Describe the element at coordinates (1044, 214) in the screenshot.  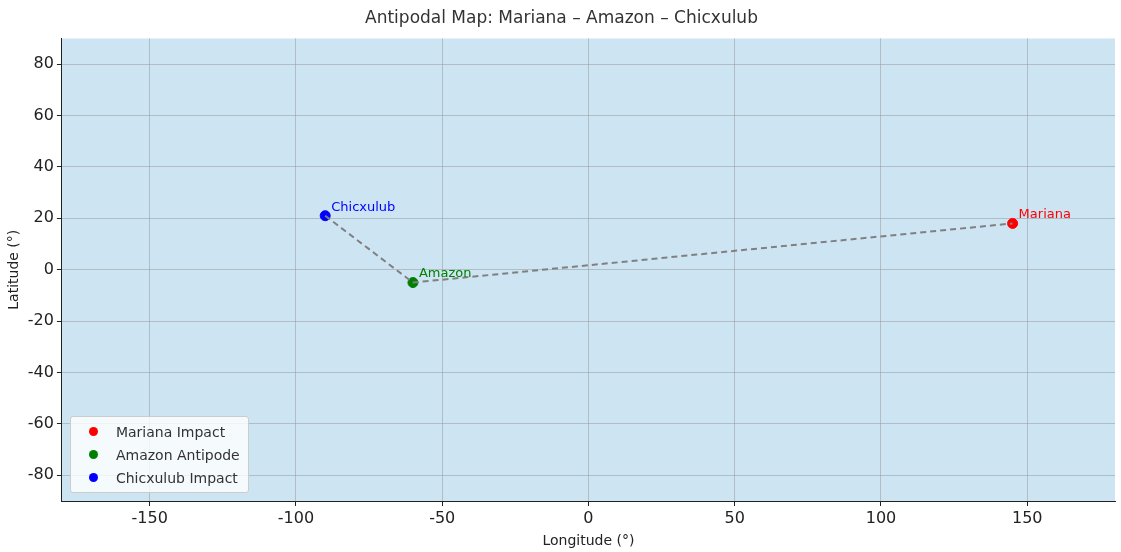
I see `annotation: Mariana` at that location.